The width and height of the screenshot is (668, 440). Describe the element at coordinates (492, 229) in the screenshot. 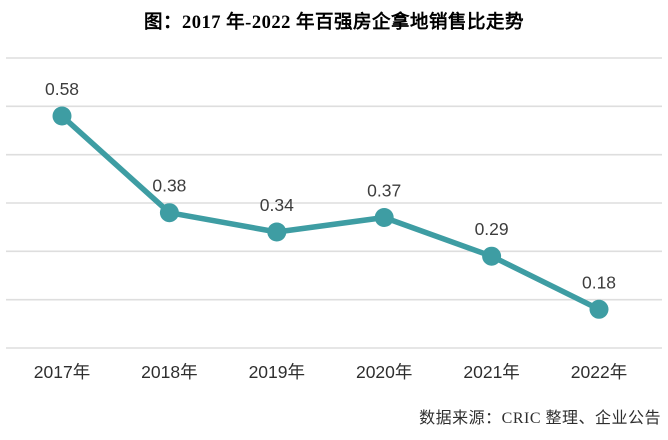

I see `data-point-label: 0.29` at that location.